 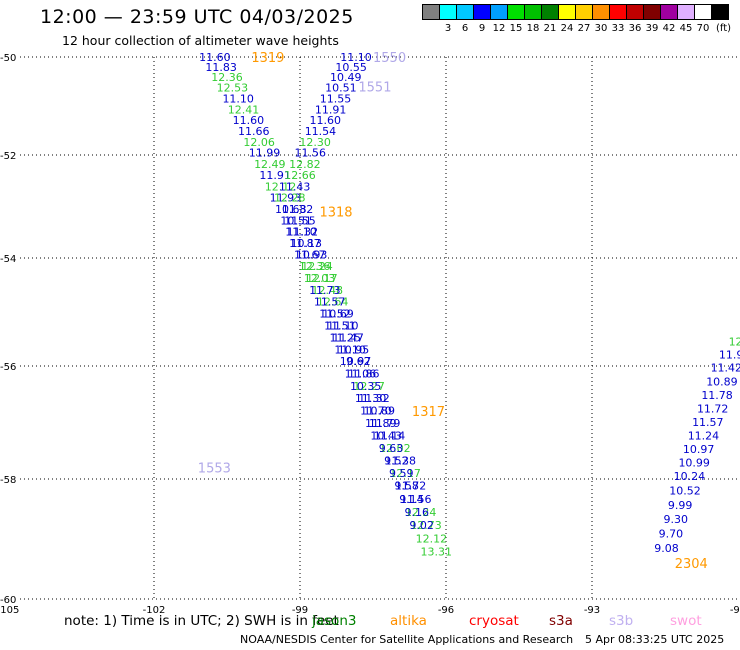 I want to click on wave-height-label: 12.24, so click(x=421, y=512).